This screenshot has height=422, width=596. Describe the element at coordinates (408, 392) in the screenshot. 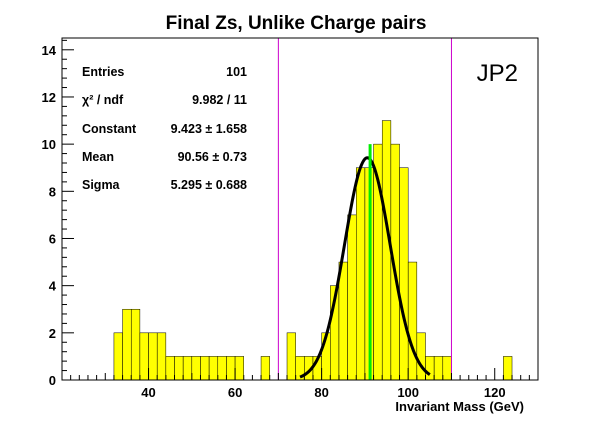

I see `x-tick-label: 100` at that location.